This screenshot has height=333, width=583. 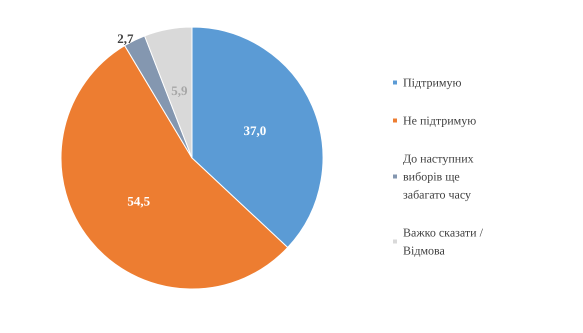 I want to click on data-label: 2,7, so click(x=125, y=38).